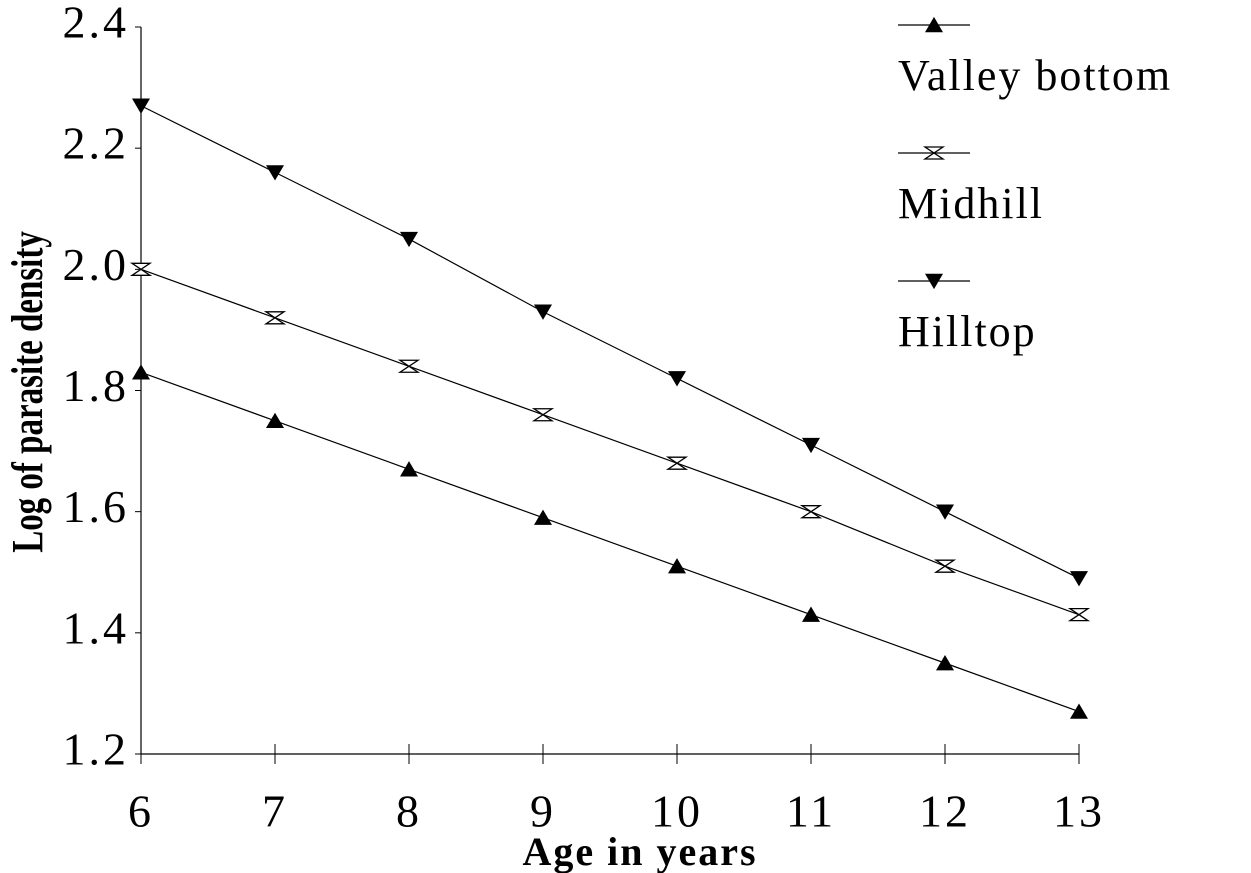  Describe the element at coordinates (639, 851) in the screenshot. I see `x-axis-title: Age in years` at that location.